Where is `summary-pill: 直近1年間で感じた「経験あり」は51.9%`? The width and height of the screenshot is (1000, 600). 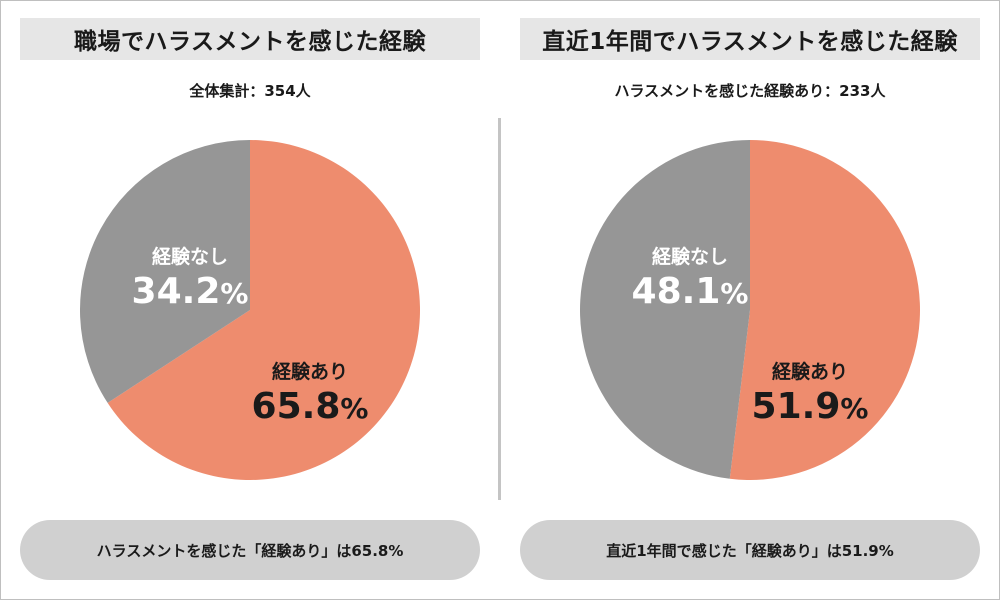
summary-pill: 直近1年間で感じた「経験あり」は51.9% is located at coordinates (750, 550).